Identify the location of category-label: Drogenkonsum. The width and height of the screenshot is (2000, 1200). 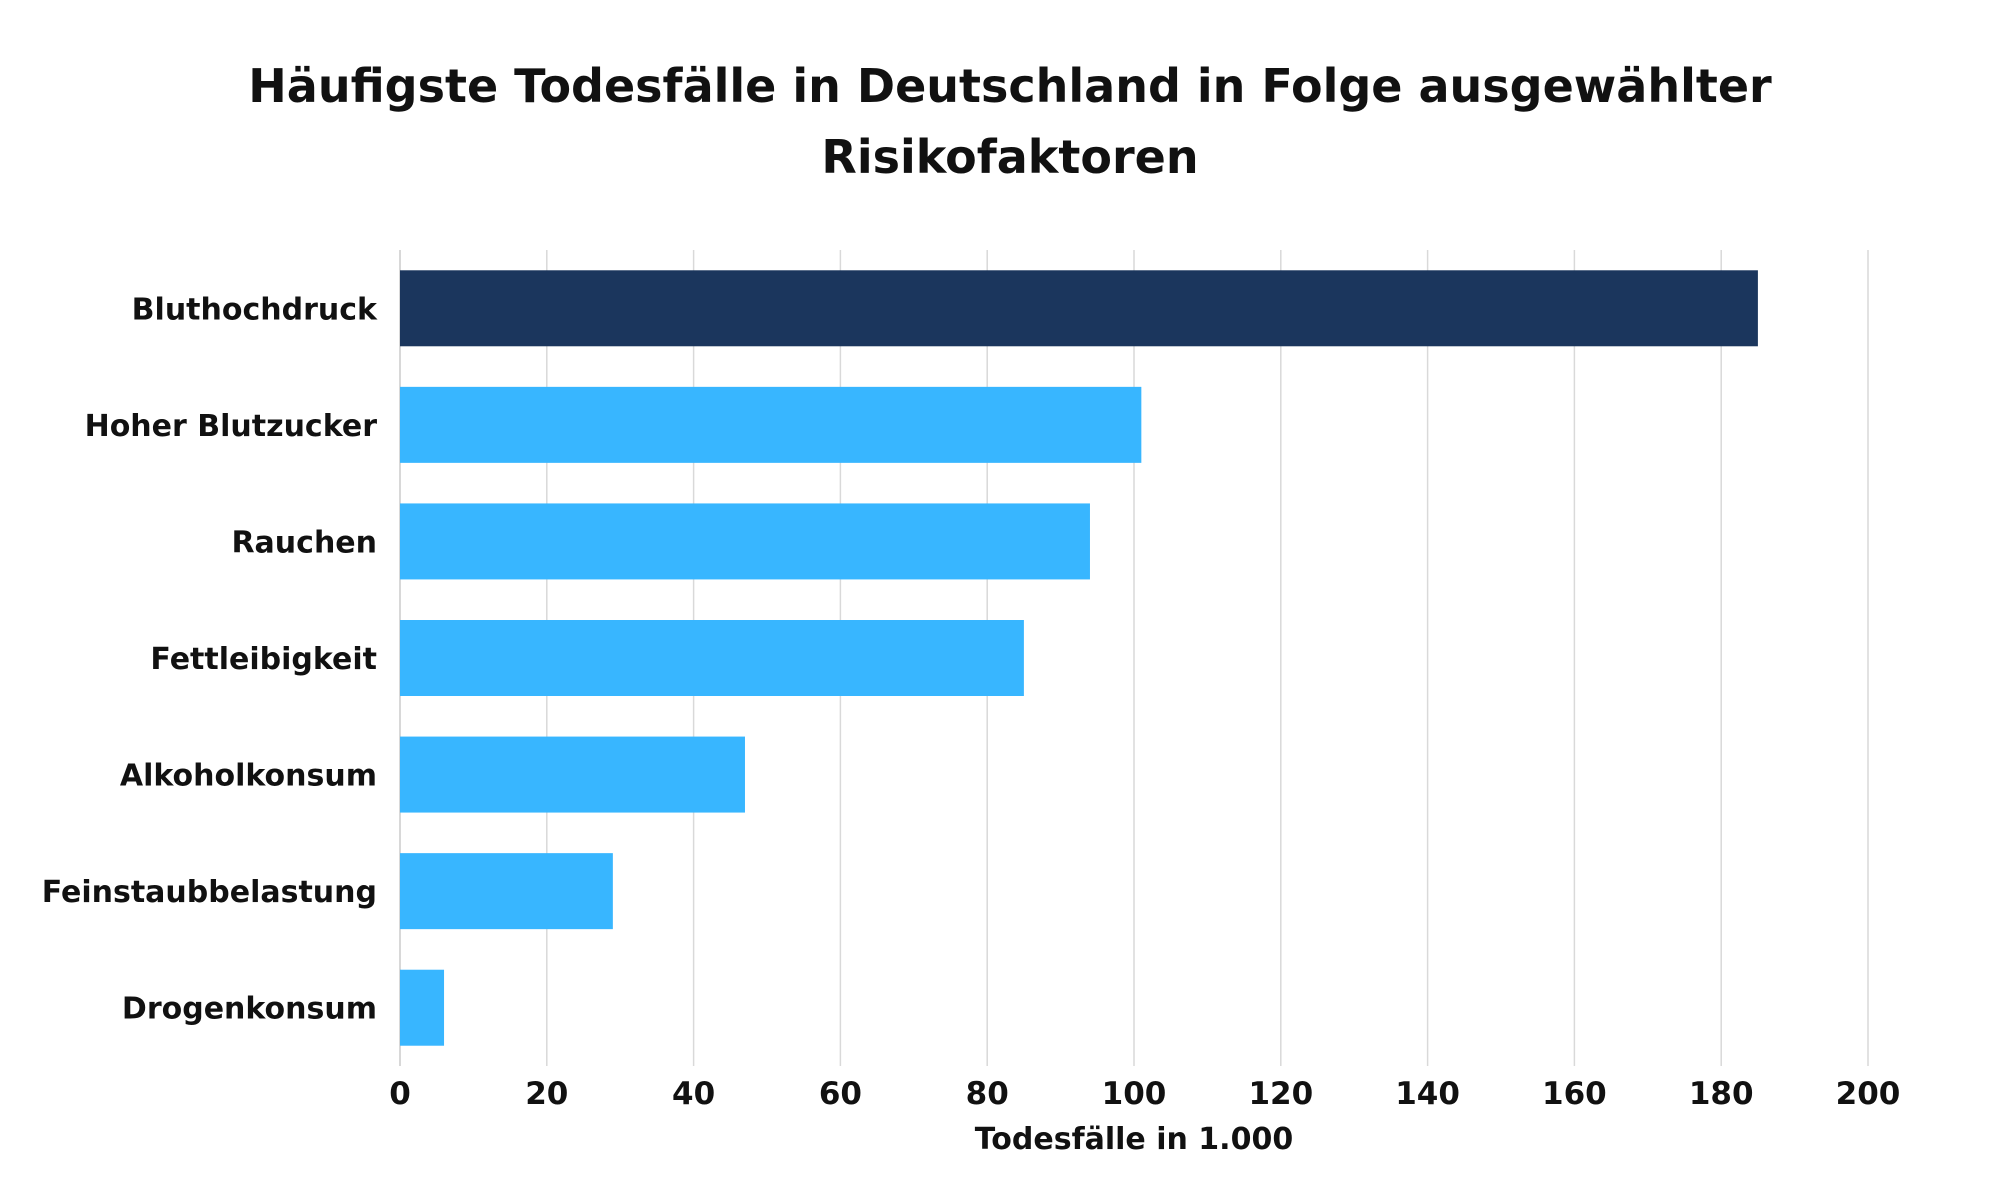
(249, 1009).